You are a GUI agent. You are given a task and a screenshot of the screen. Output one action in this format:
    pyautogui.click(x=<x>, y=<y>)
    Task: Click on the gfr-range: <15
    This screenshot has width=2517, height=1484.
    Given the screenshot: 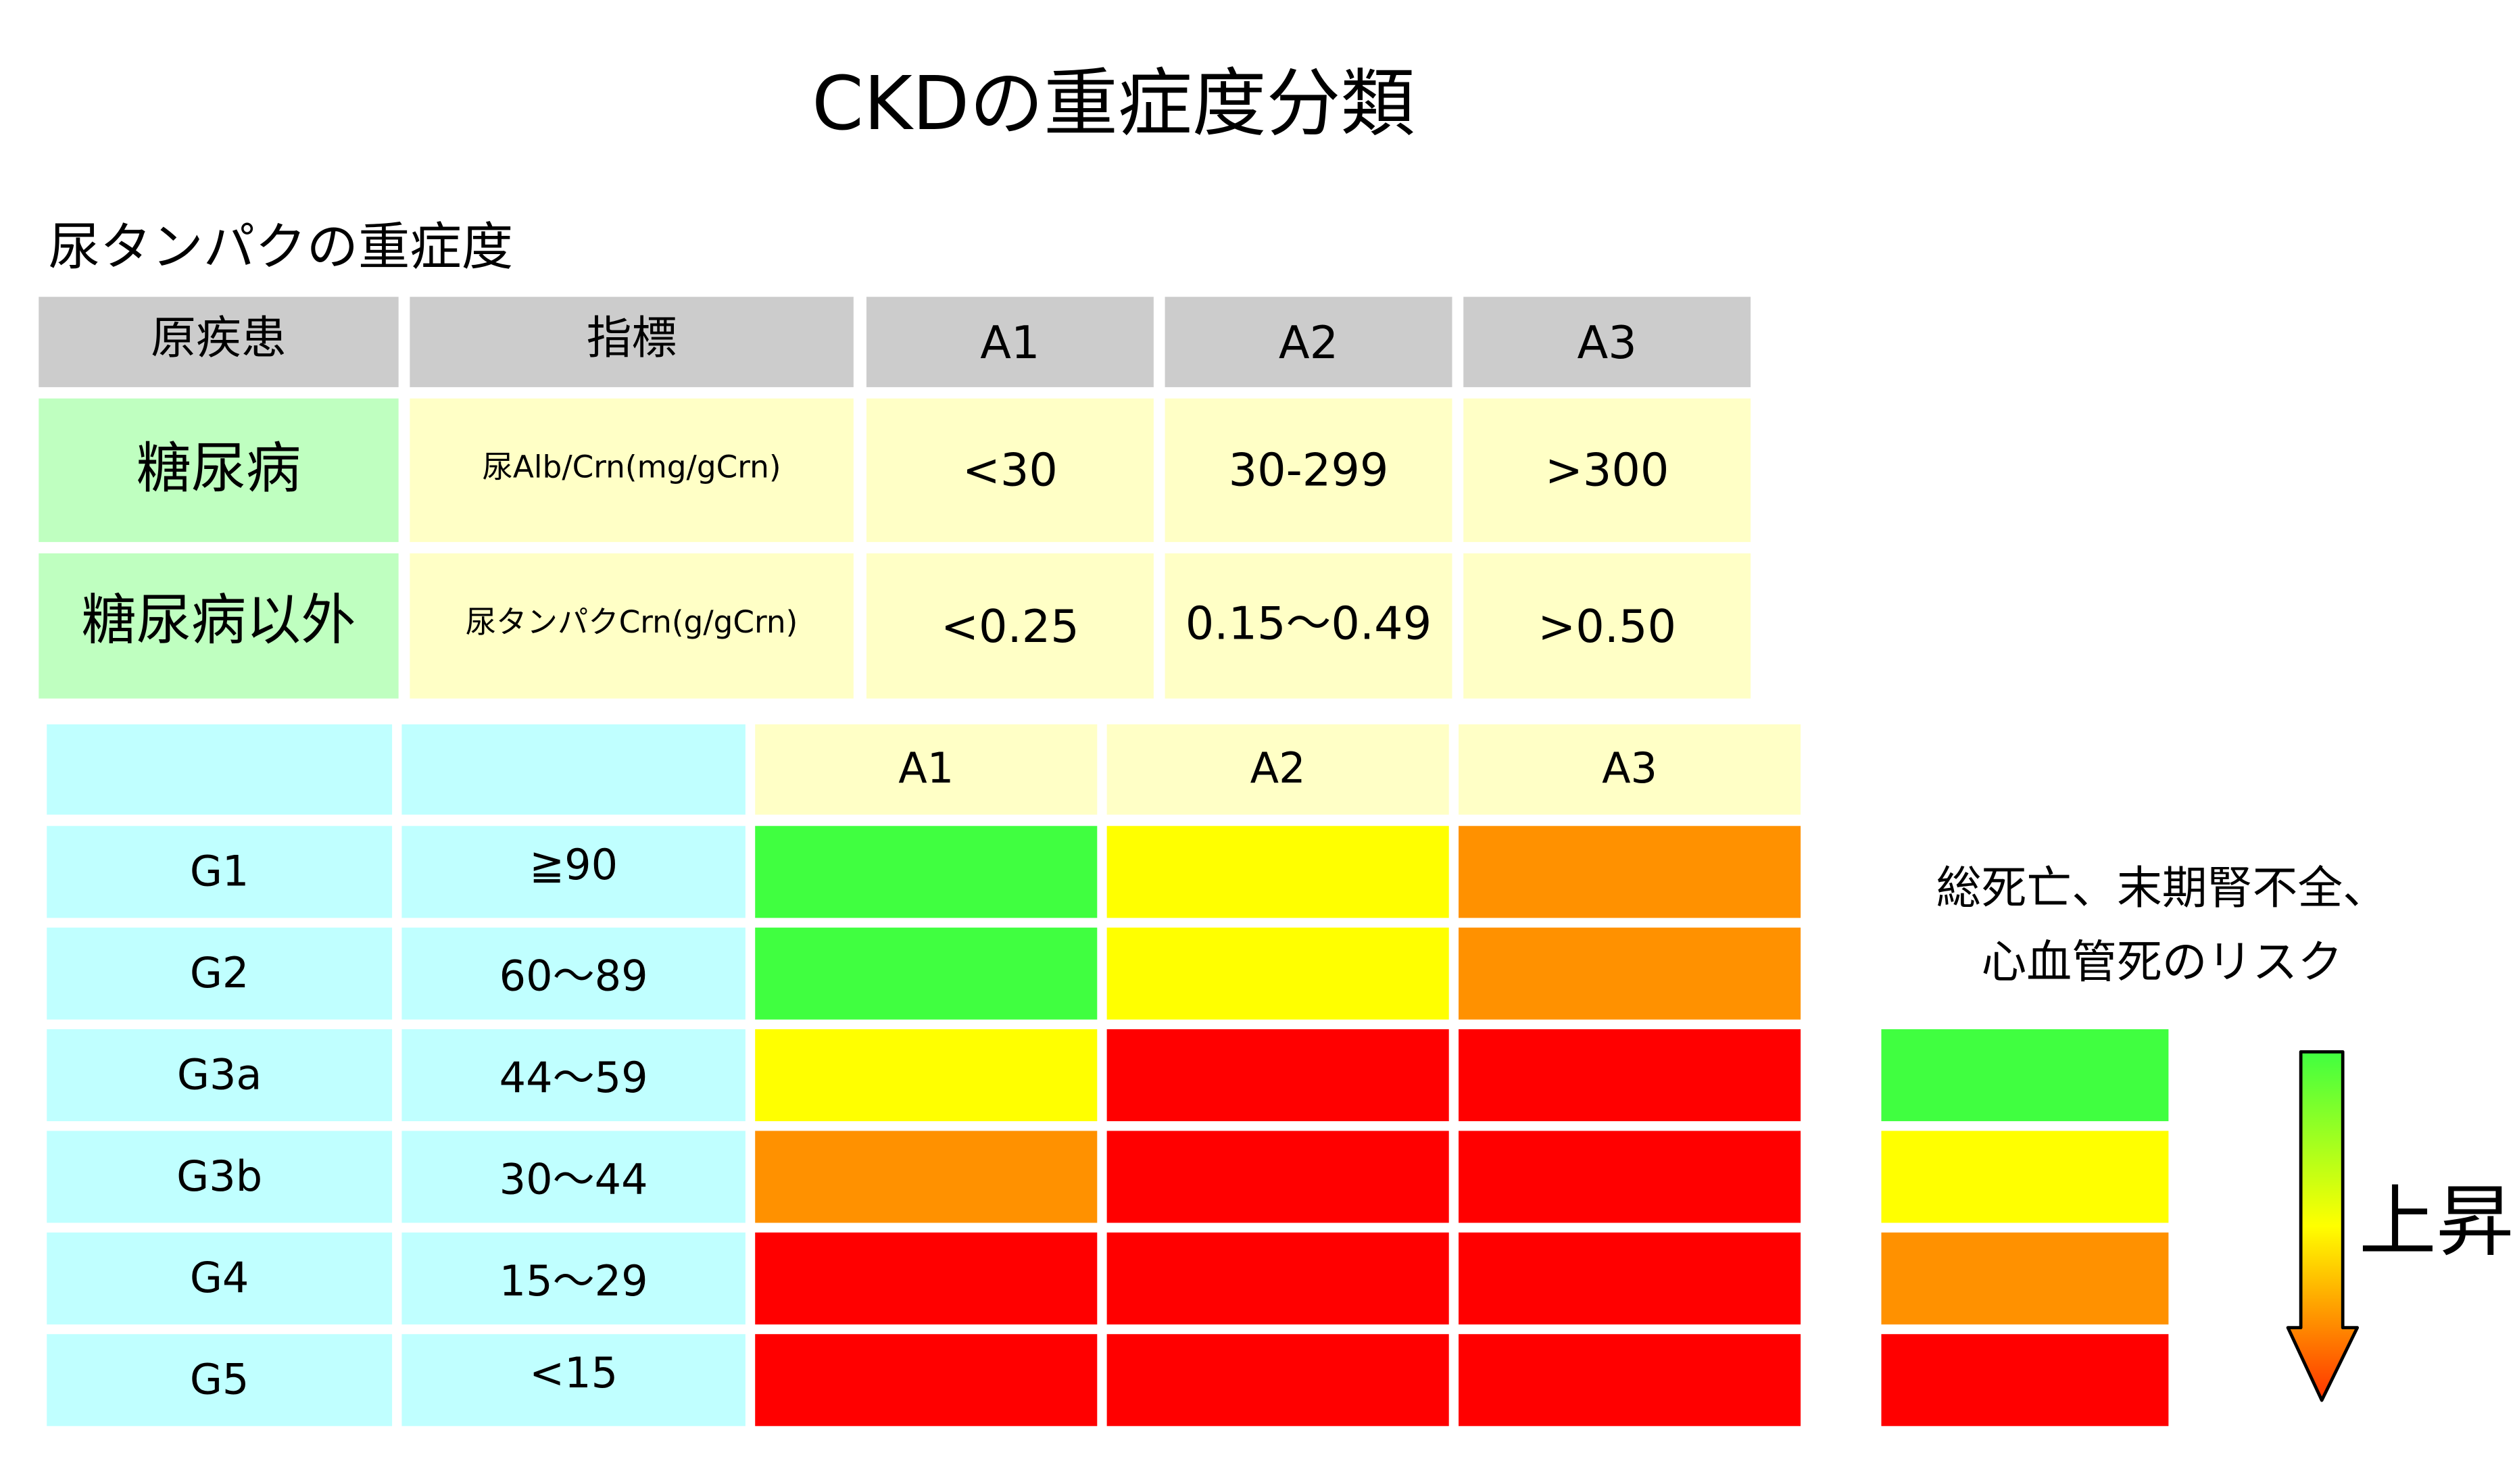 What is the action you would take?
    pyautogui.click(x=573, y=1380)
    